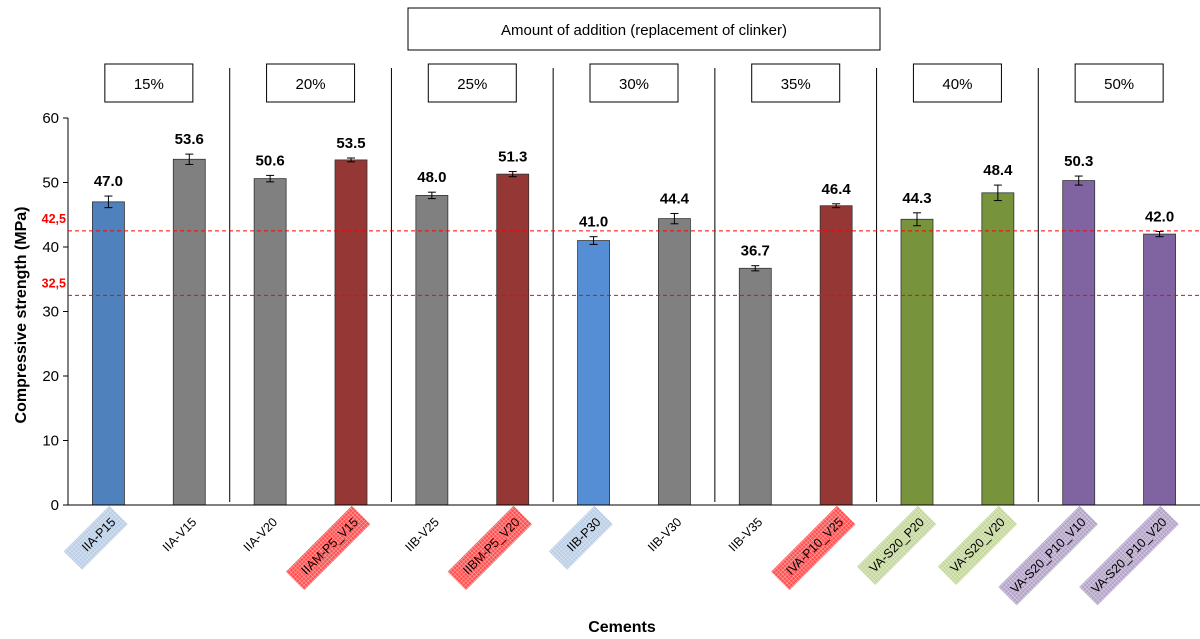 The height and width of the screenshot is (639, 1200). I want to click on group-box: 15%, so click(149, 83).